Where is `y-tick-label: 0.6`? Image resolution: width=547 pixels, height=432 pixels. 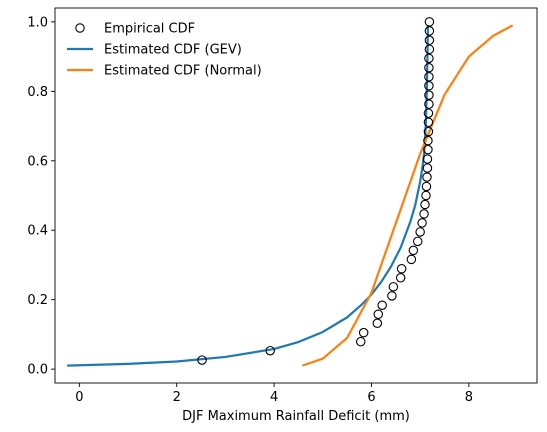
y-tick-label: 0.6 is located at coordinates (37, 161).